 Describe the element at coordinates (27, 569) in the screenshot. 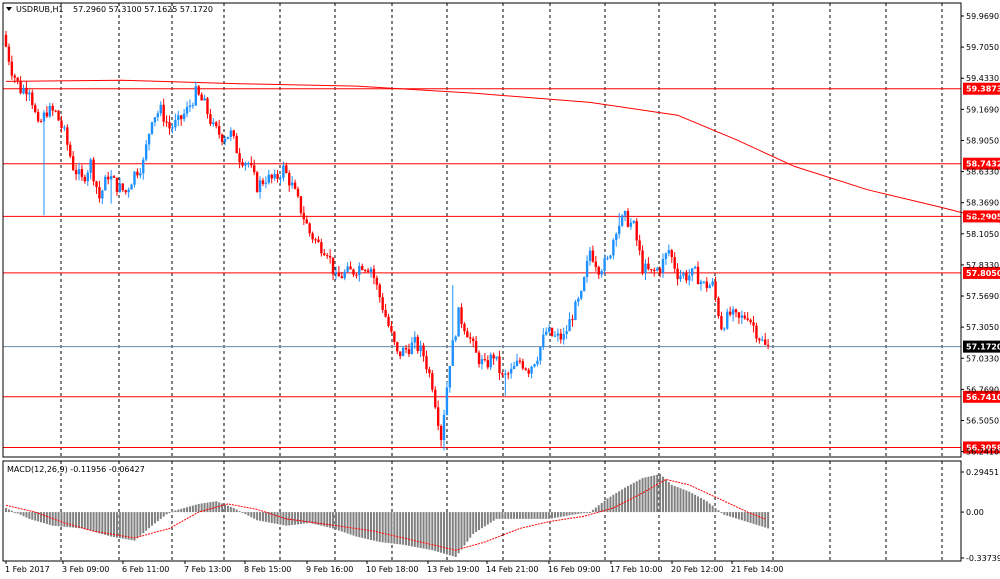

I see `x-tick-label: 1 Feb 2017` at that location.